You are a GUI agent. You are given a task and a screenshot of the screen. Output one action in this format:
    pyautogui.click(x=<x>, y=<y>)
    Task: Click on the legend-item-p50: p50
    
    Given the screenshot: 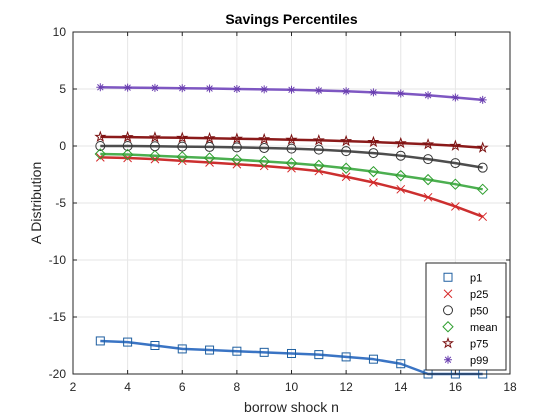 What is the action you would take?
    pyautogui.click(x=465, y=311)
    